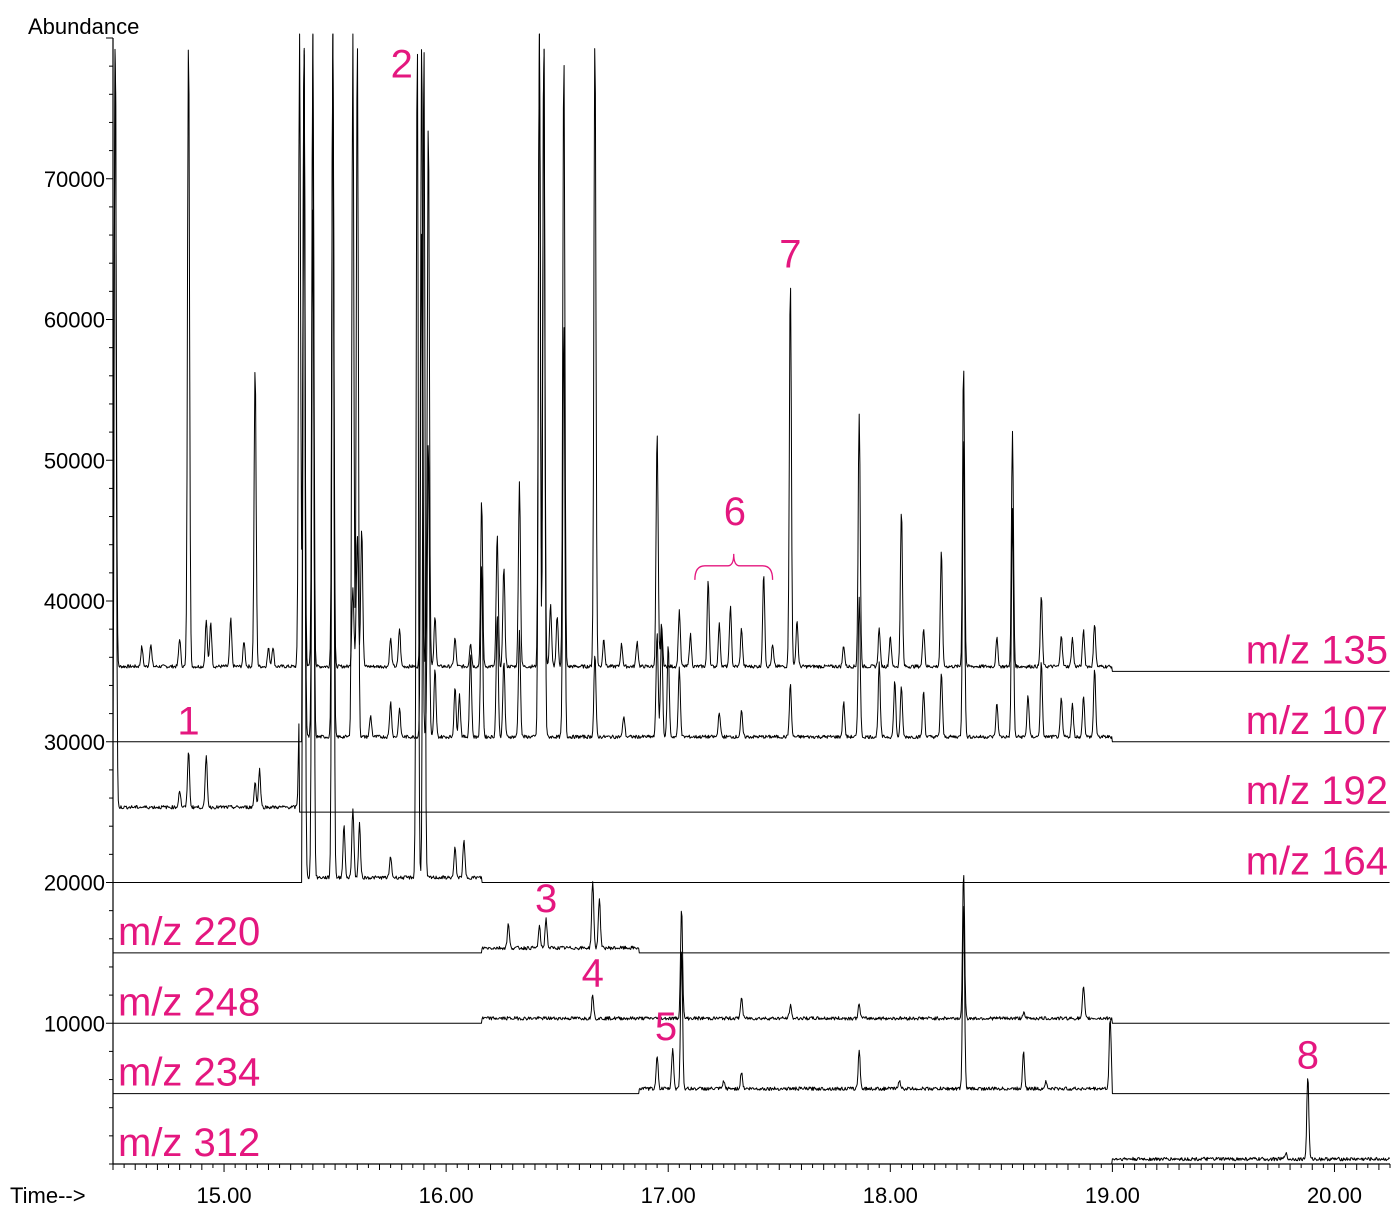 The height and width of the screenshot is (1209, 1391). I want to click on series-label: m/z 164, so click(1317, 862).